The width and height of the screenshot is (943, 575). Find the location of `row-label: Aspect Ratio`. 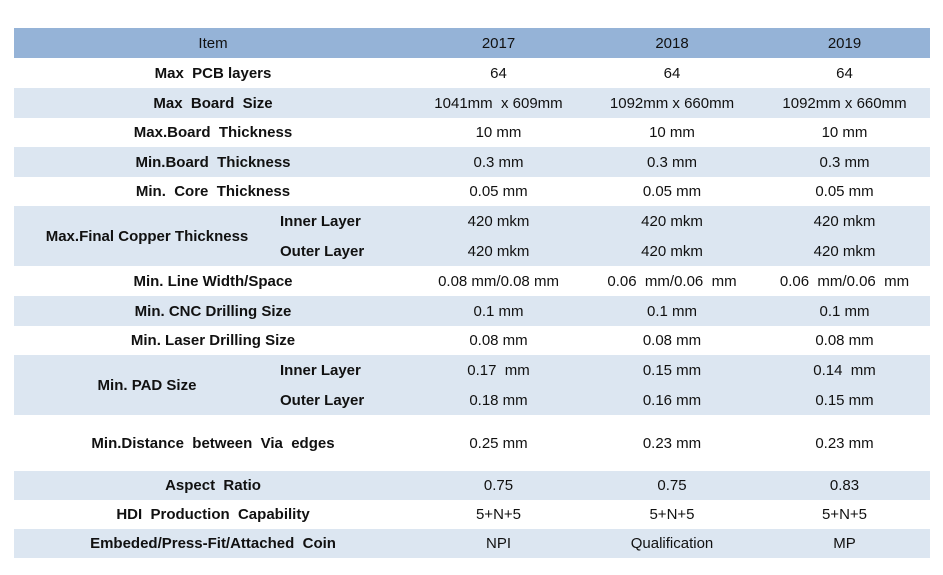

row-label: Aspect Ratio is located at coordinates (213, 485).